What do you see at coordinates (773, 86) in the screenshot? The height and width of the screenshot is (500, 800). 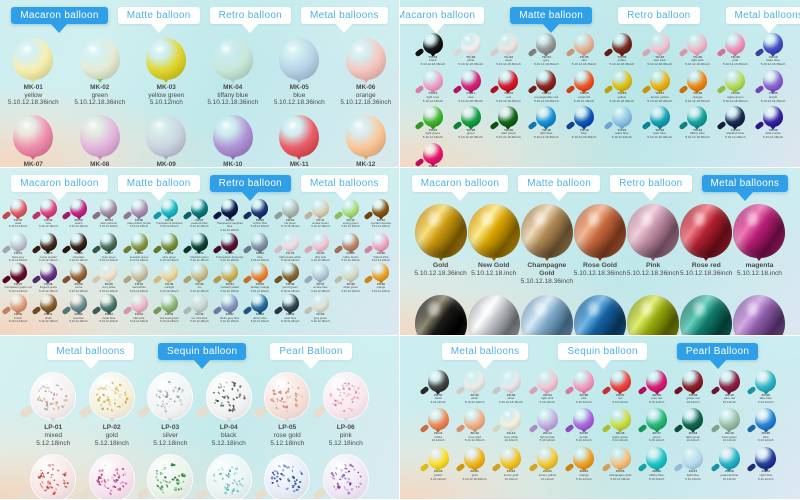 I see `balloon-item: YG-30purple5.10.12.18.36inch` at bounding box center [773, 86].